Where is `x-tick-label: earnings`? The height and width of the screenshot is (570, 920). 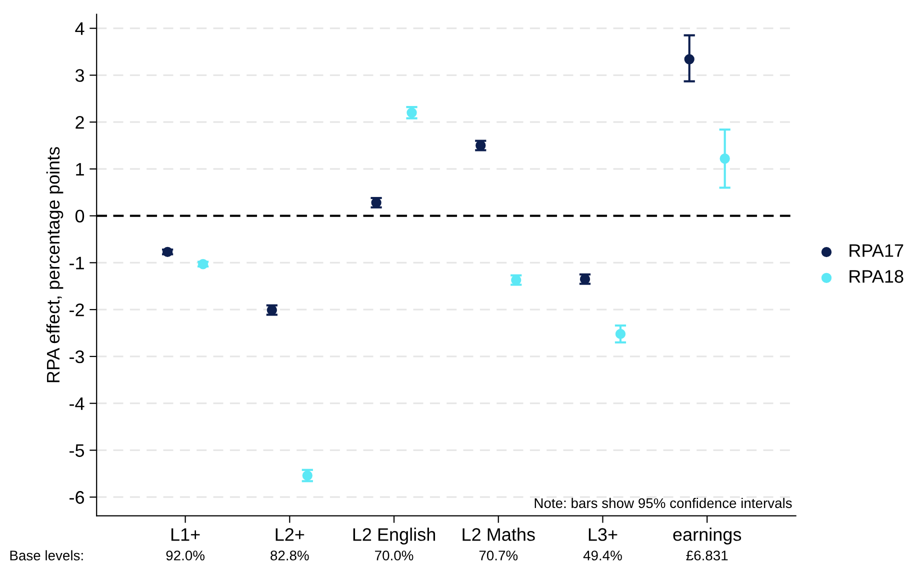
x-tick-label: earnings is located at coordinates (707, 536).